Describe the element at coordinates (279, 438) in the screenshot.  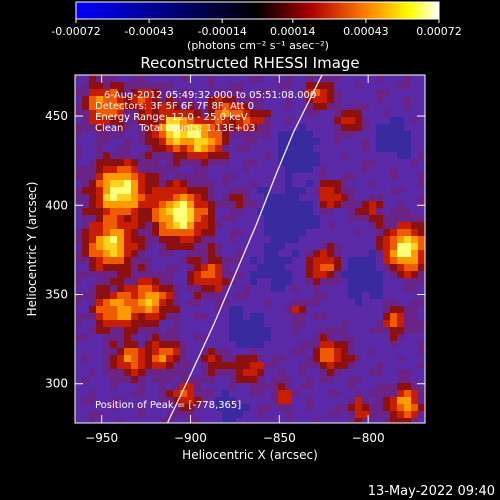
I see `x-tick-label: −850` at that location.